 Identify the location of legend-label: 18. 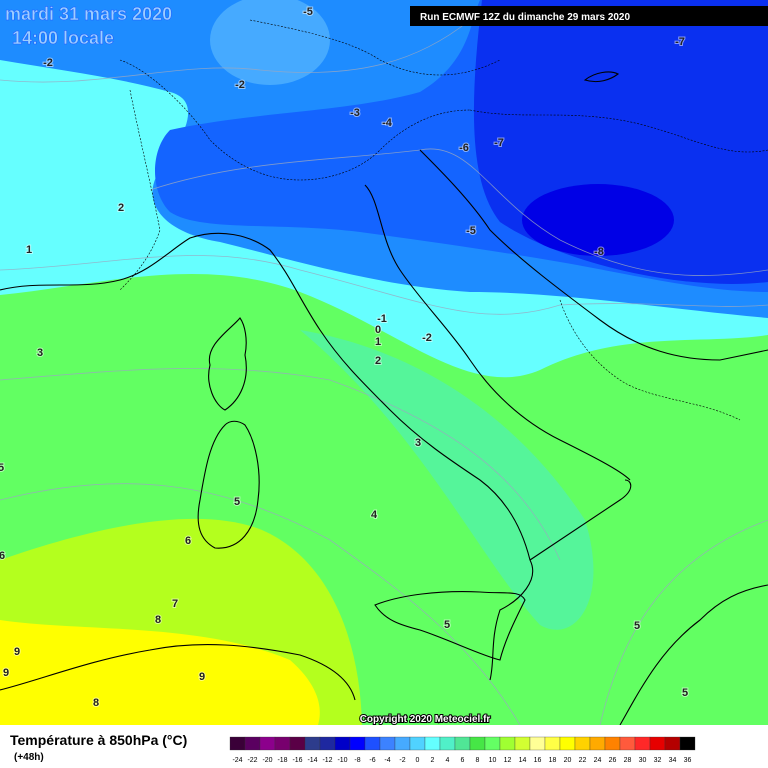
(553, 760).